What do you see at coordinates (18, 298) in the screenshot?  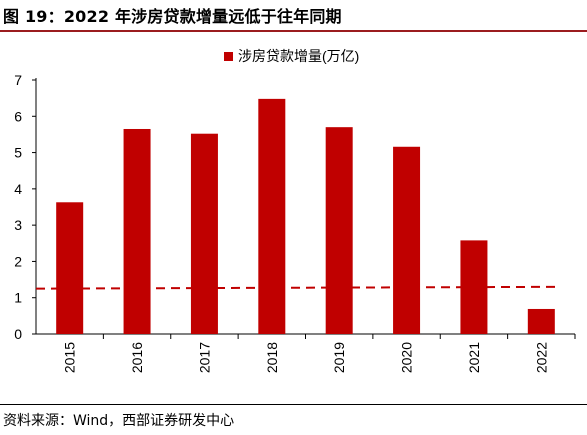 I see `y-tick-label: 1` at bounding box center [18, 298].